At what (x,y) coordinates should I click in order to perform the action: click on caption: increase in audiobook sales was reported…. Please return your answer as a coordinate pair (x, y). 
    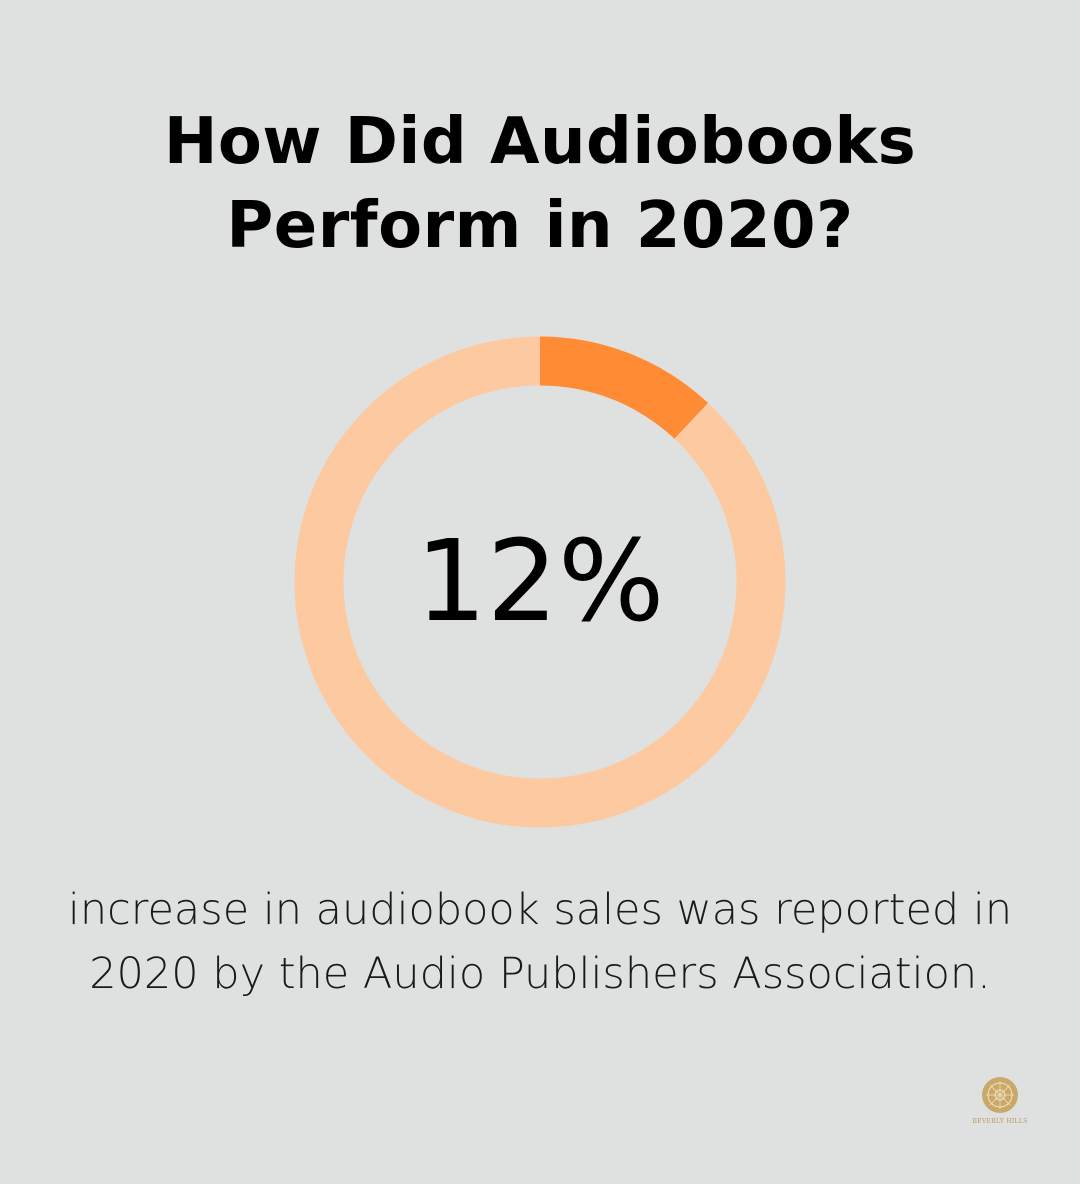
    Looking at the image, I should click on (540, 942).